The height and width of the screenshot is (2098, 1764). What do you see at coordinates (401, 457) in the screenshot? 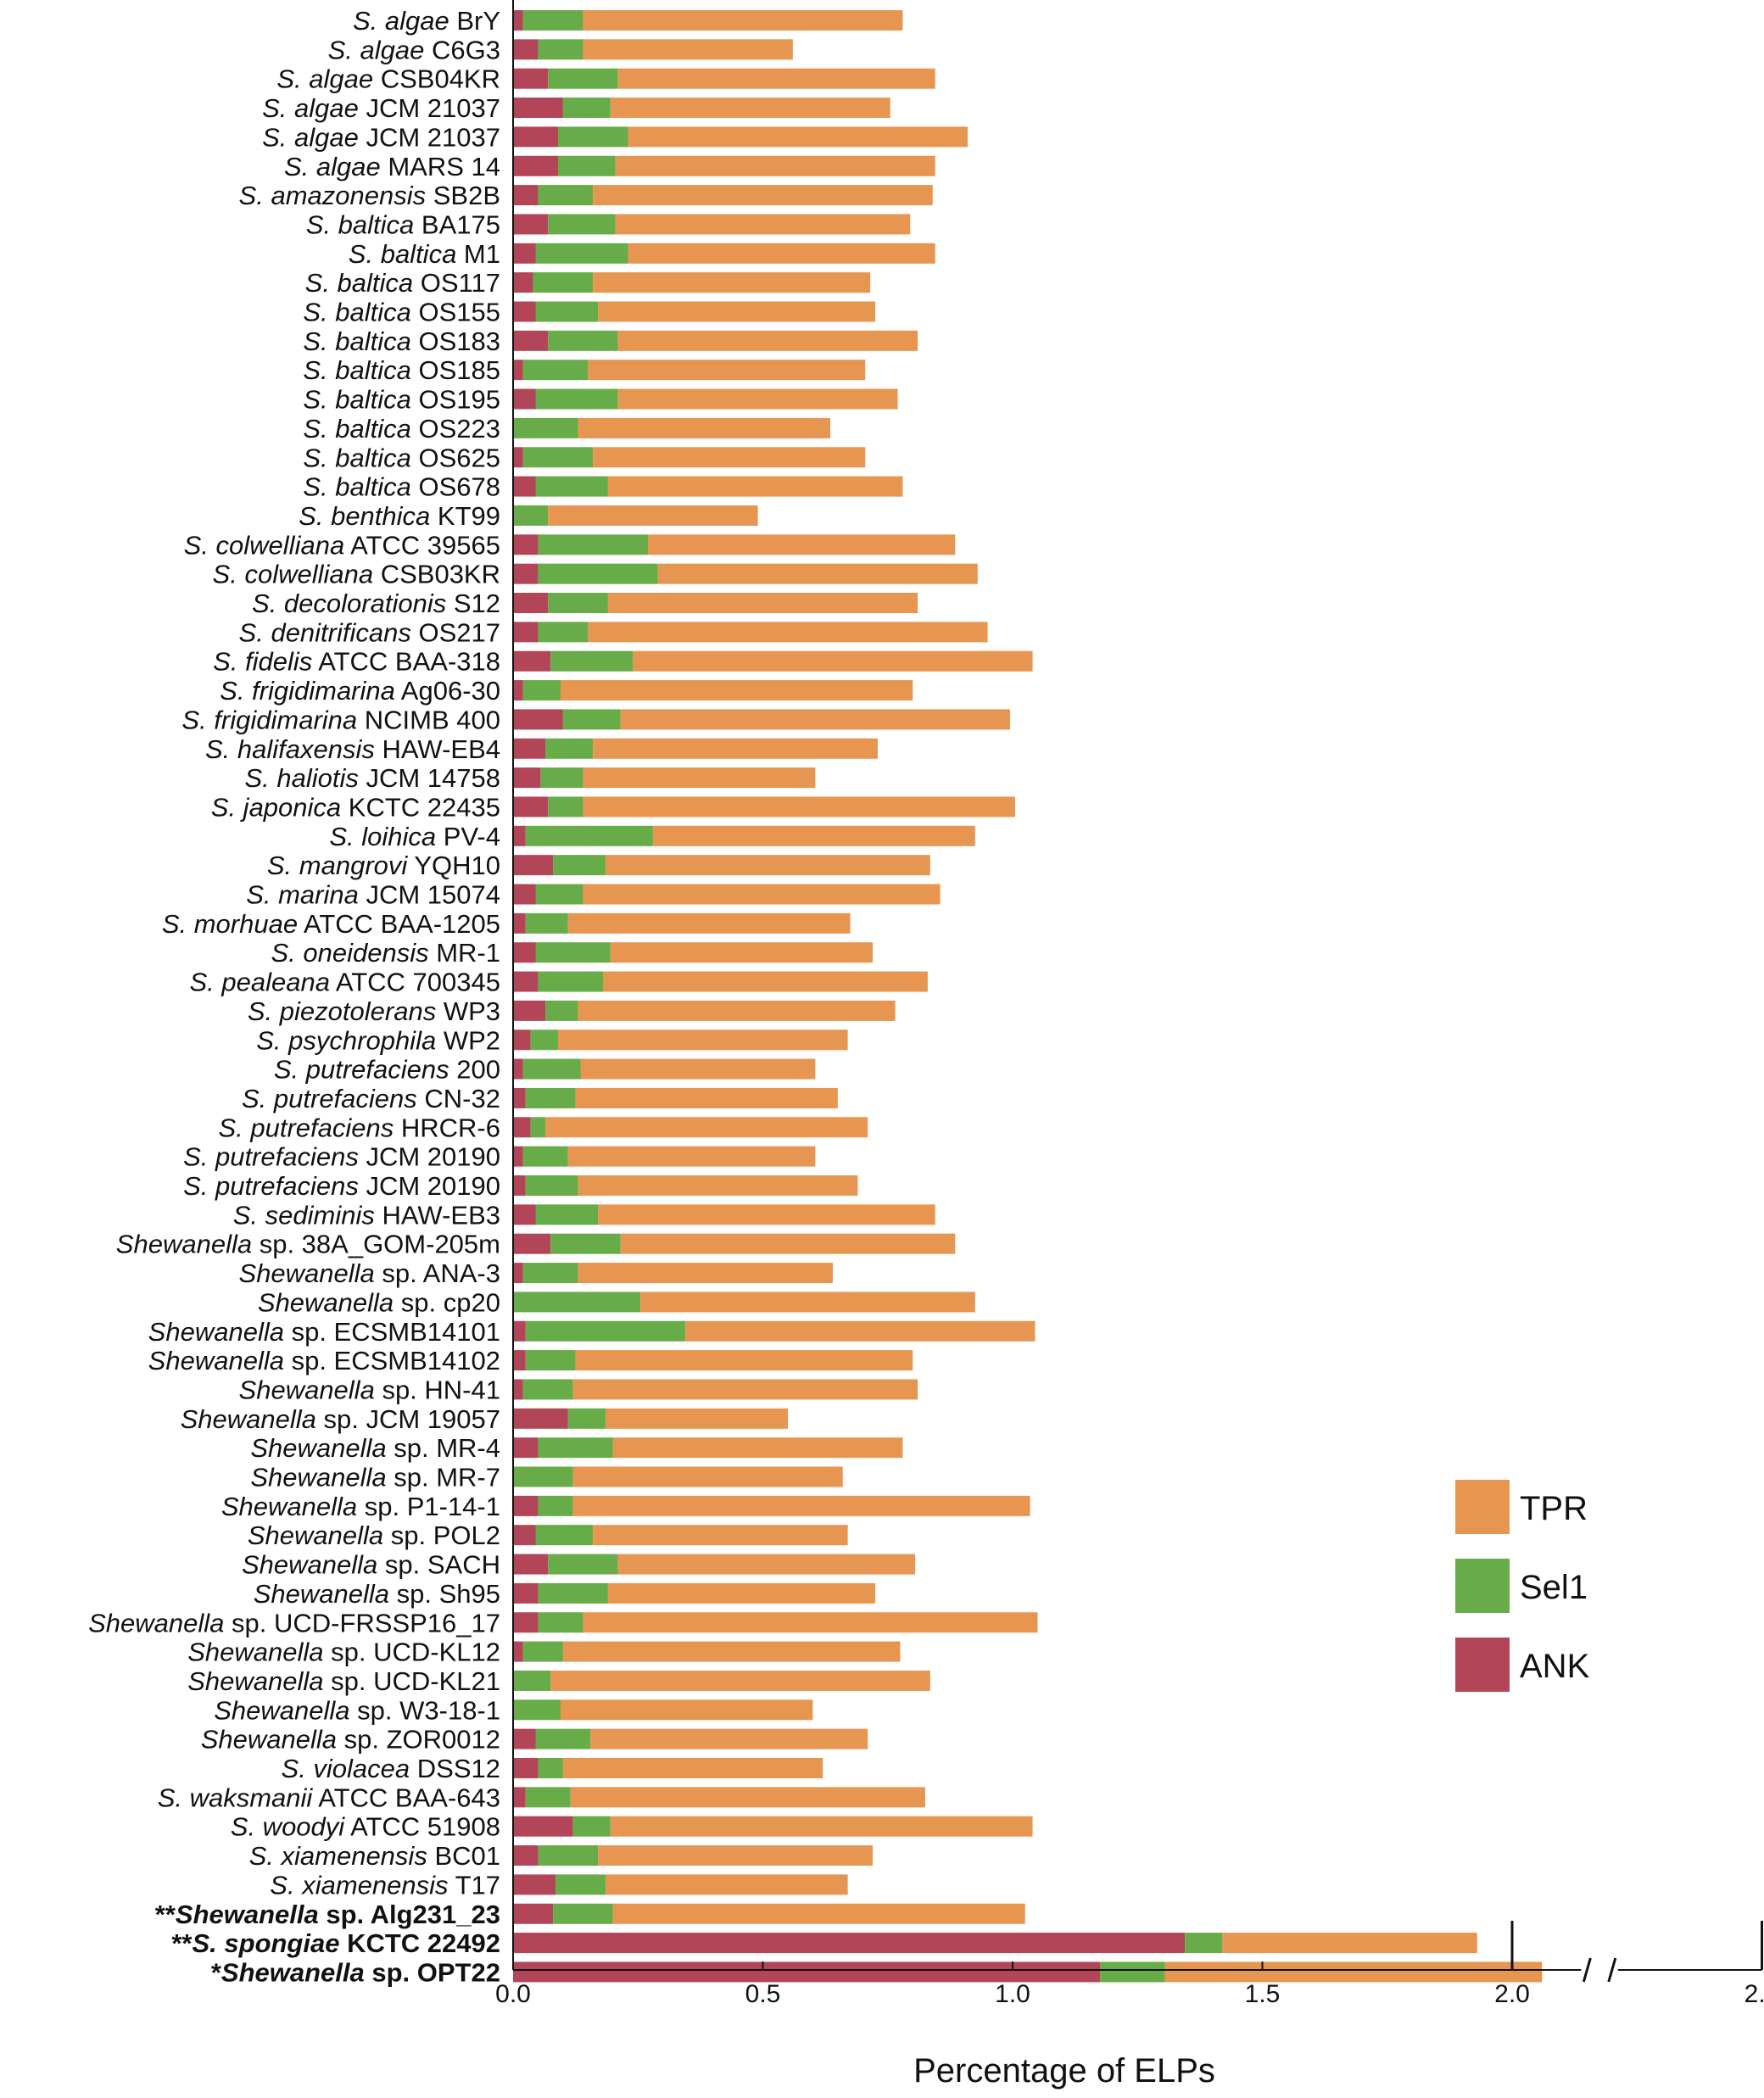
I see `category-label: S. baltica OS625` at bounding box center [401, 457].